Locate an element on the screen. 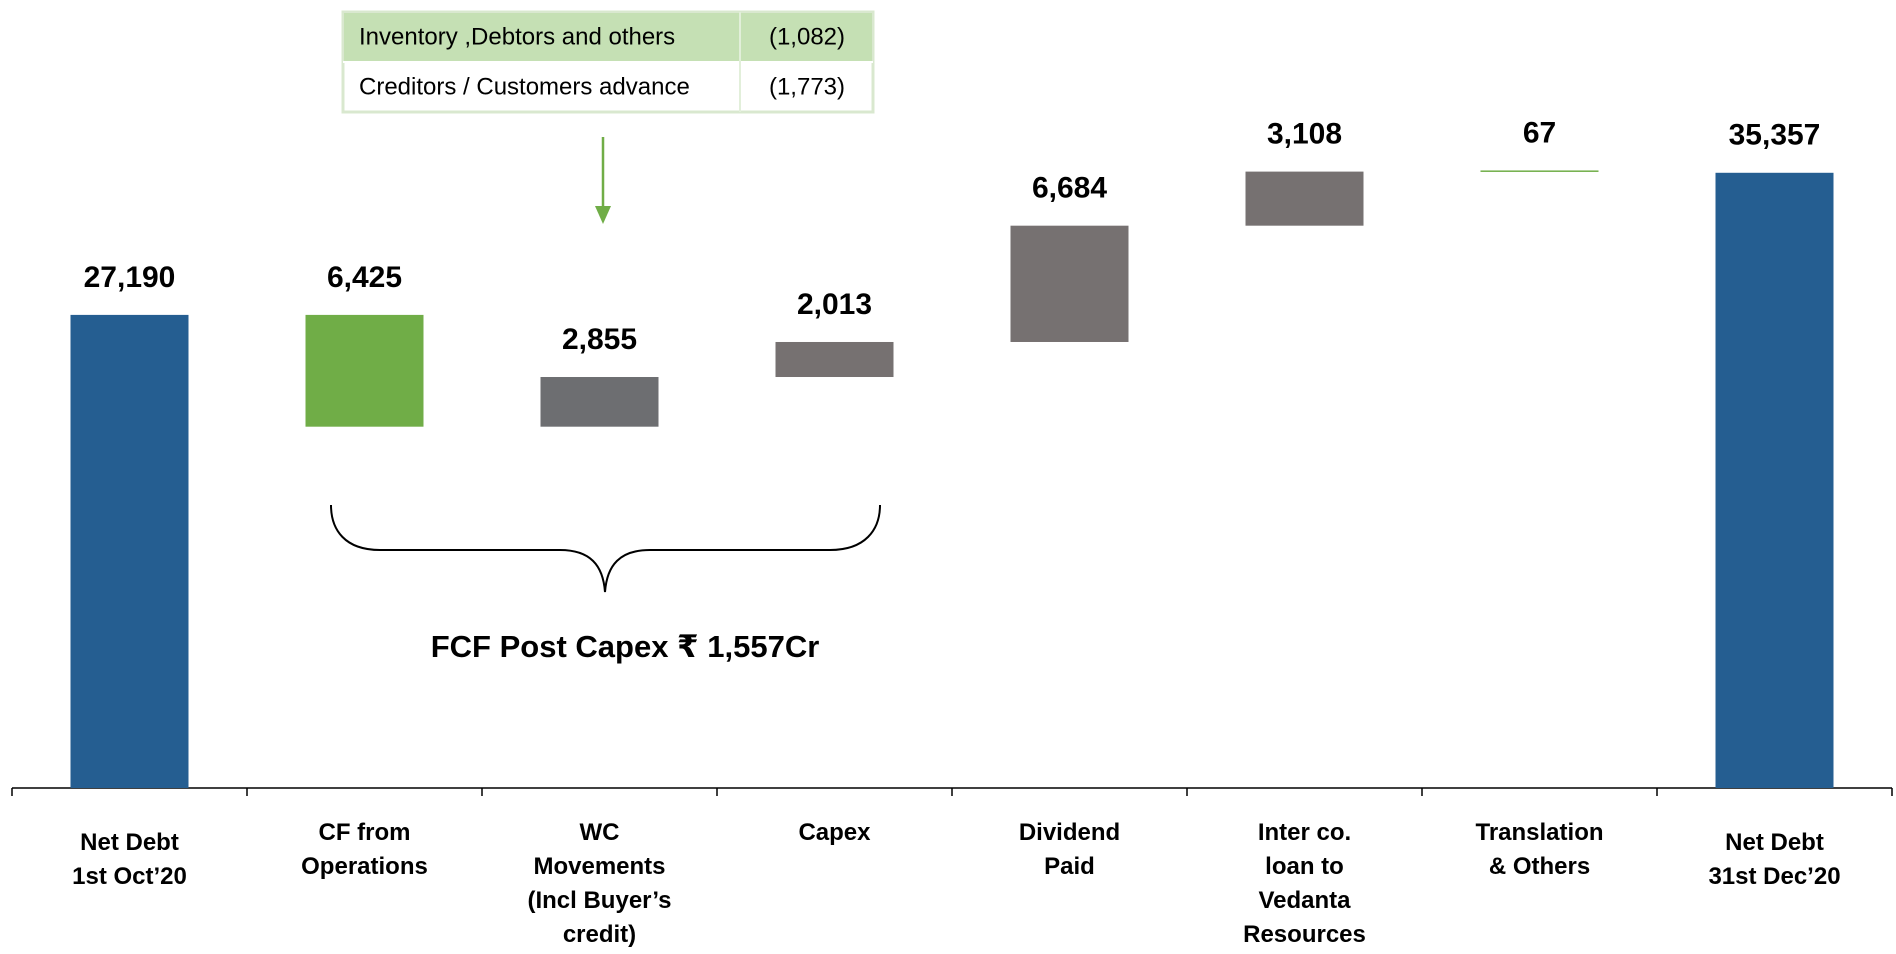 The width and height of the screenshot is (1896, 954). arrow-head is located at coordinates (603, 215).